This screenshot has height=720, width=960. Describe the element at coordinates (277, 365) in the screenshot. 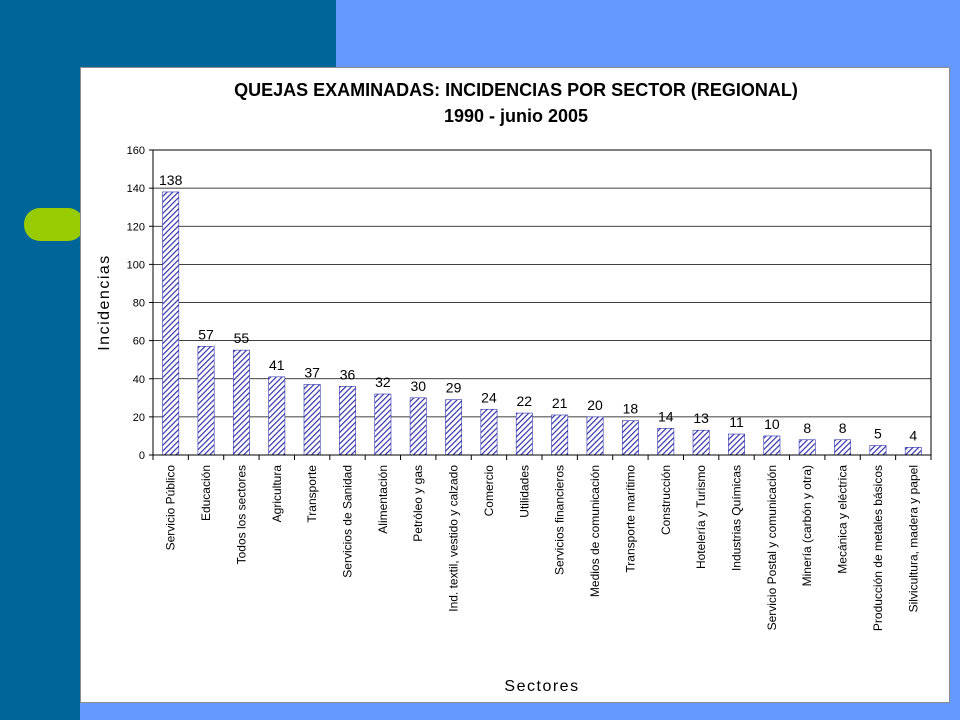

I see `data-label: 41` at that location.